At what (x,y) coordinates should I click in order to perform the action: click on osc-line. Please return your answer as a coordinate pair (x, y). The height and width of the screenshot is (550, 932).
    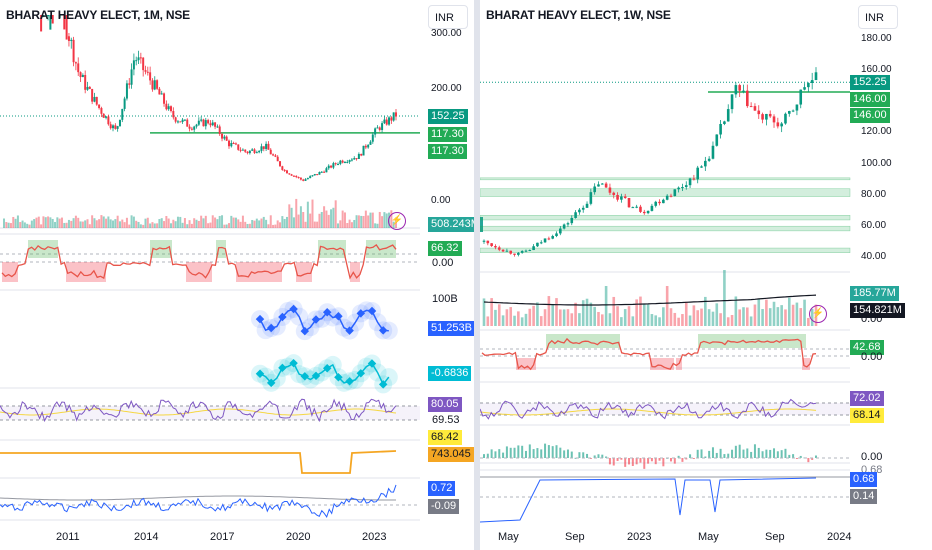
    Looking at the image, I should click on (199, 261).